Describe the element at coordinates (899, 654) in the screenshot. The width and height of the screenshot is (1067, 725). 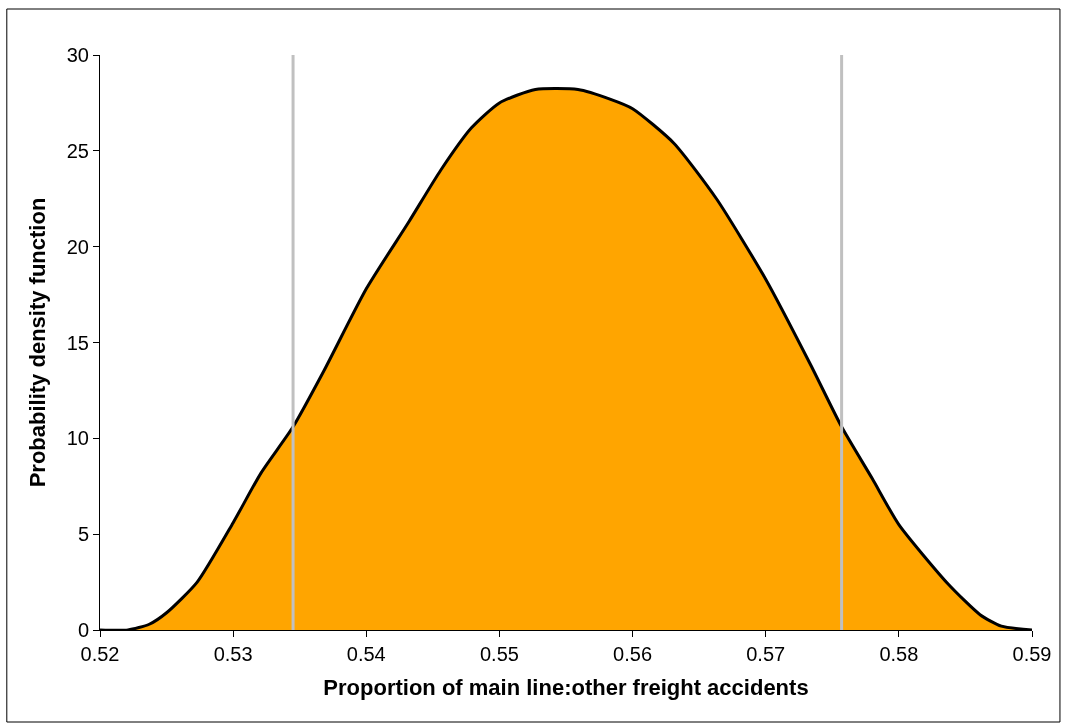
I see `x-tick-label: 0.58` at that location.